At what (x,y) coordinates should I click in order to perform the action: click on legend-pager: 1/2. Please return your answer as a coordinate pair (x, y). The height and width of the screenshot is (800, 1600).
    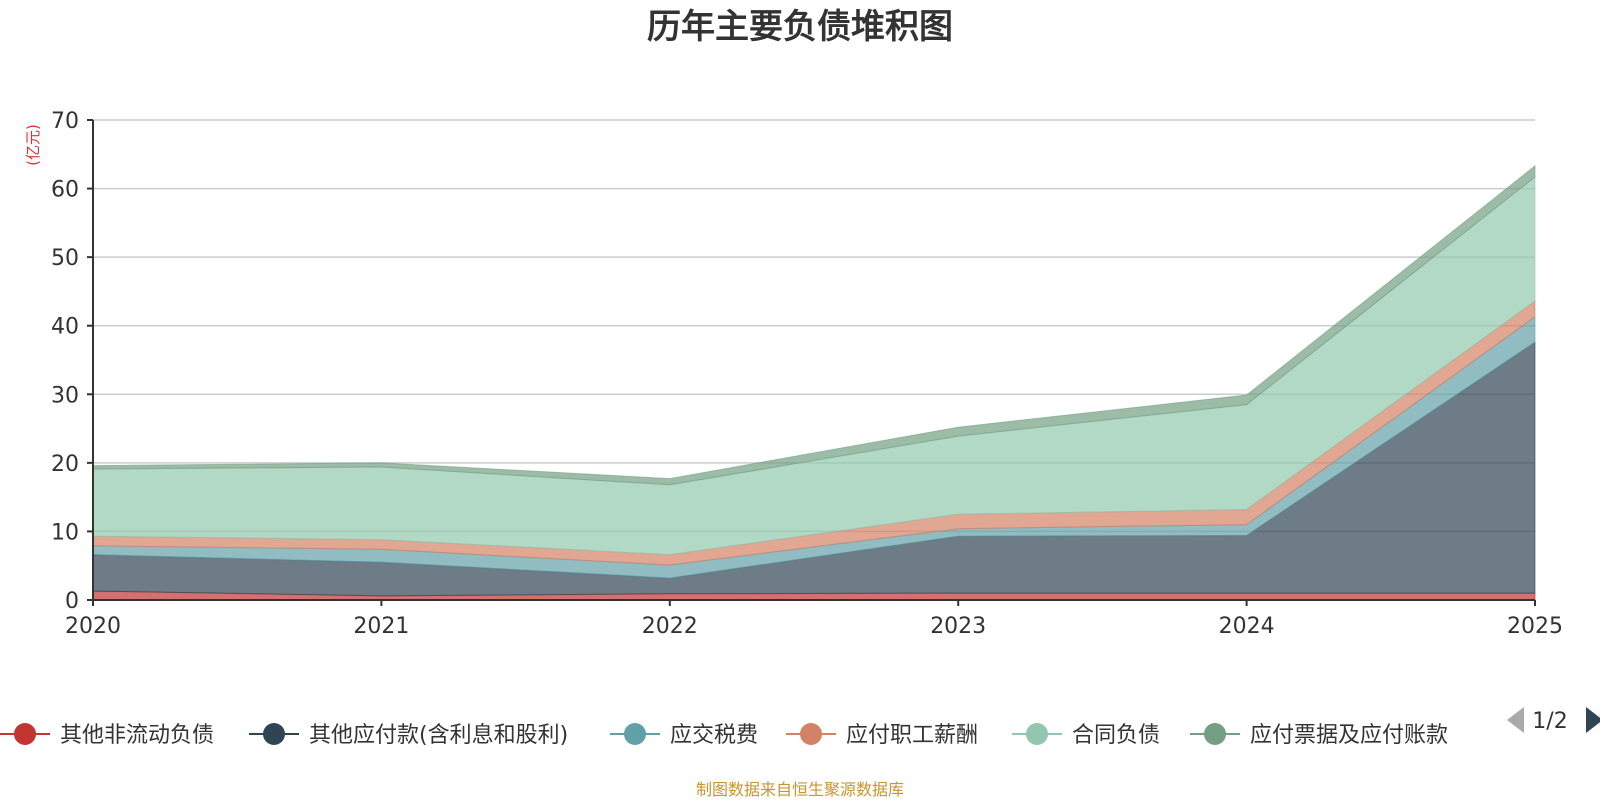
    Looking at the image, I should click on (1553, 720).